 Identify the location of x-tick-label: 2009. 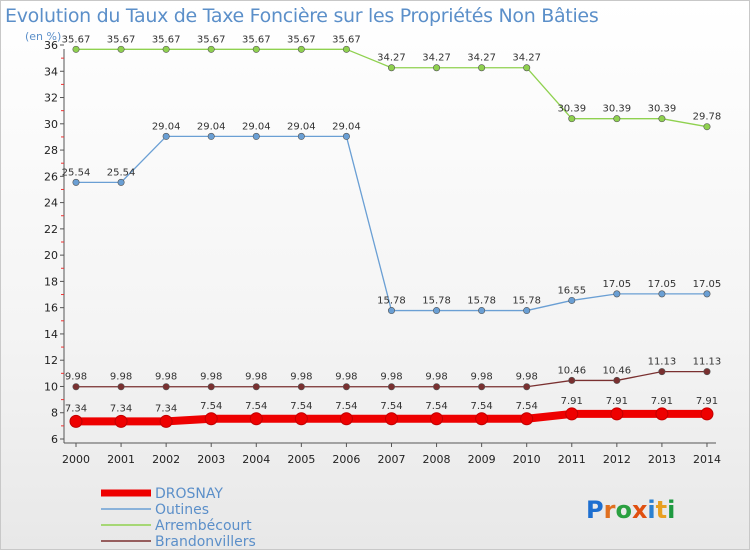
(482, 459).